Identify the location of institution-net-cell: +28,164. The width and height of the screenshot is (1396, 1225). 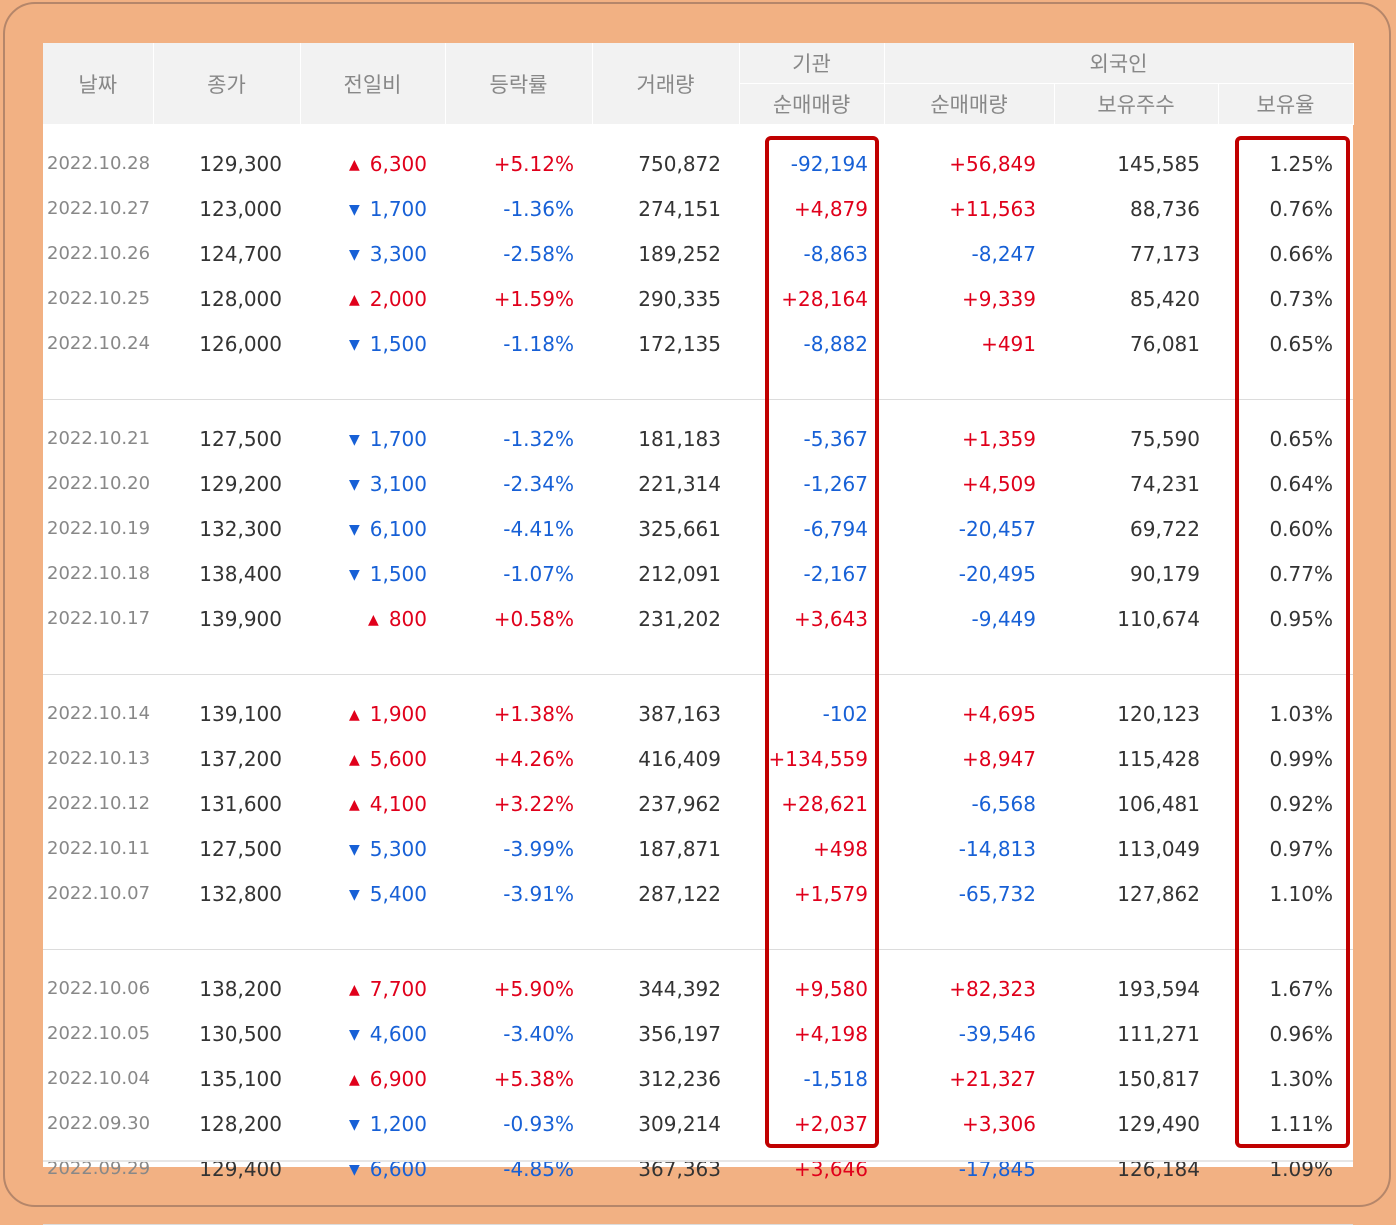
(824, 298).